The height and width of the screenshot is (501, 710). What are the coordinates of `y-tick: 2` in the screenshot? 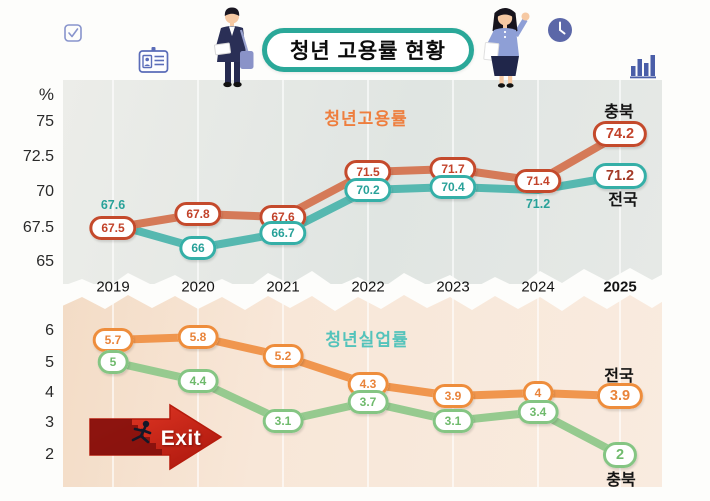 It's located at (49, 454).